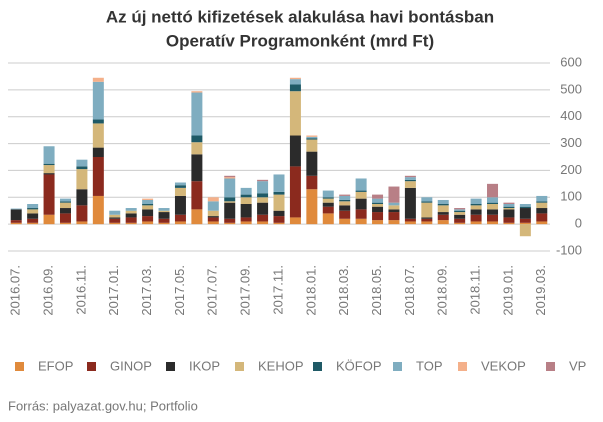  I want to click on x-tick-label: 2018.09., so click(442, 290).